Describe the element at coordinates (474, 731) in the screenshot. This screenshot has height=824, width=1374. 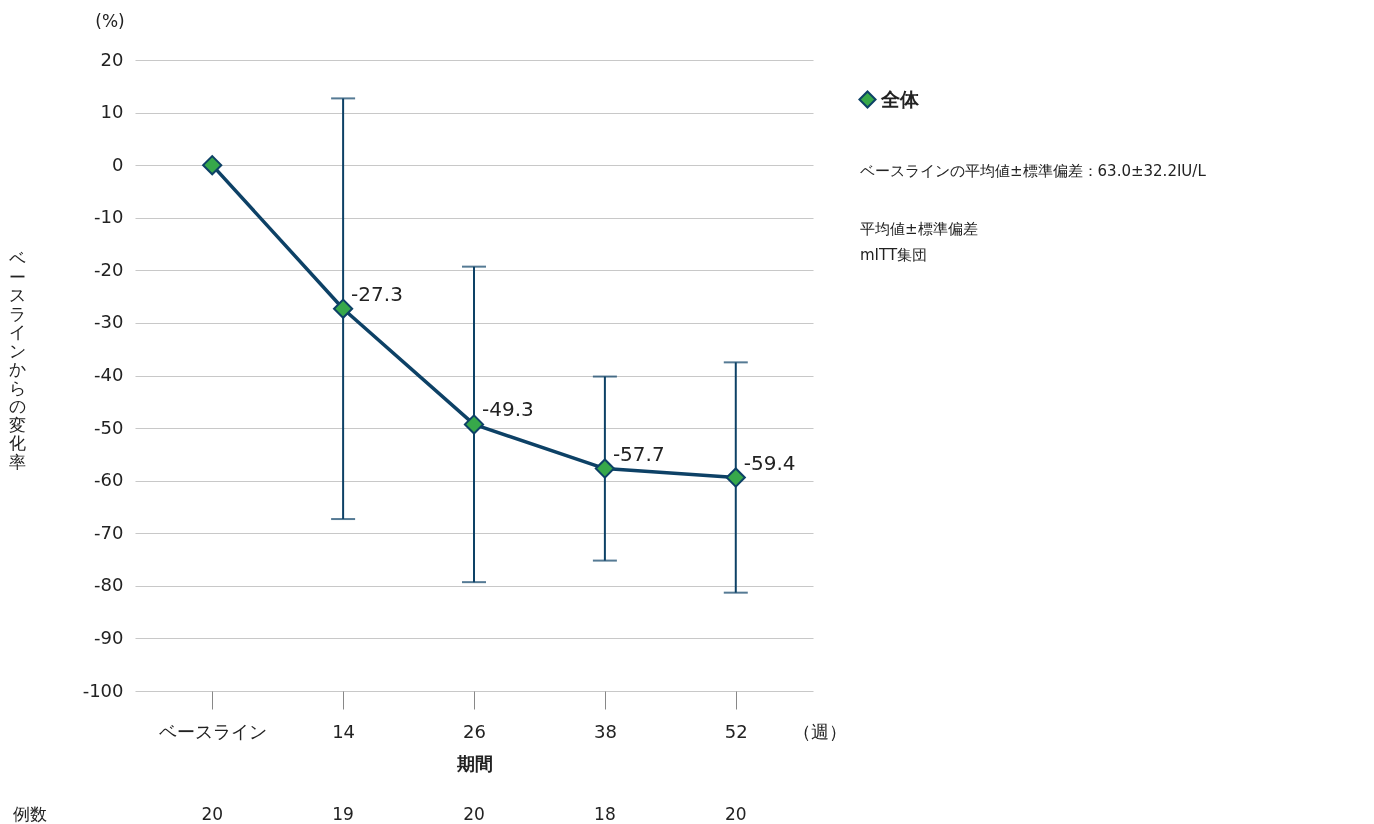
I see `x-tick-label: 26` at that location.